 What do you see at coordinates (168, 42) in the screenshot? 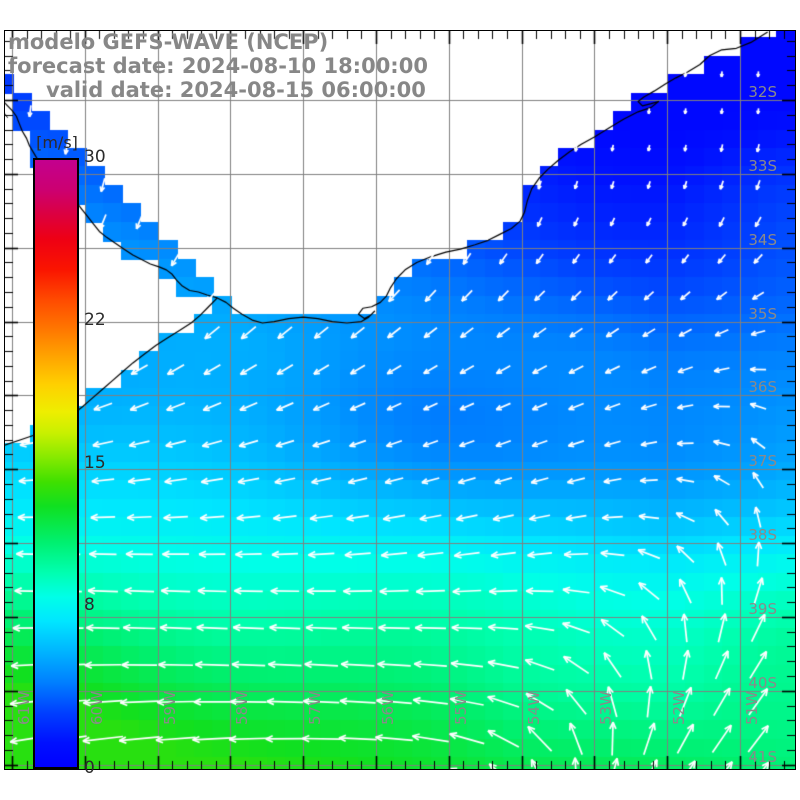
I see `page-title: modelo GEFS-WAVE (NCEP)` at bounding box center [168, 42].